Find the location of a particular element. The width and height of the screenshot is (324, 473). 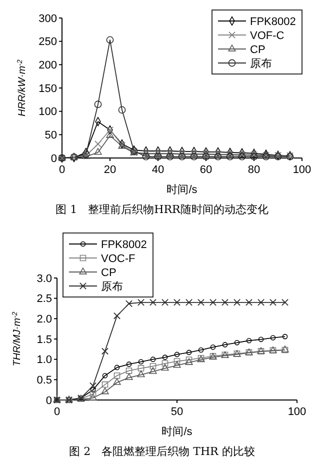

y-tick-label: 300 is located at coordinates (47, 18).